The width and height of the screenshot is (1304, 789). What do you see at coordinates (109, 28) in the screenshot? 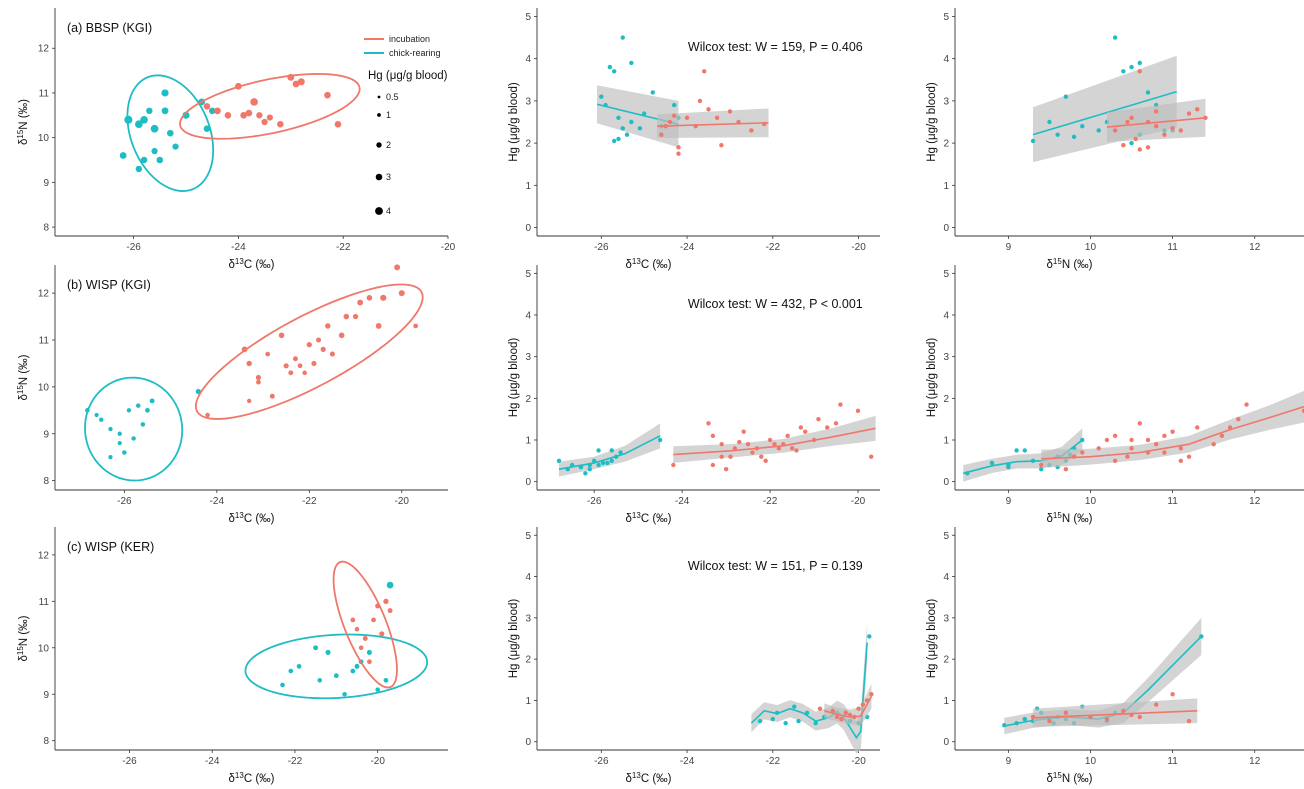
I see `panel-title: (a) BBSP (KGI)` at bounding box center [109, 28].